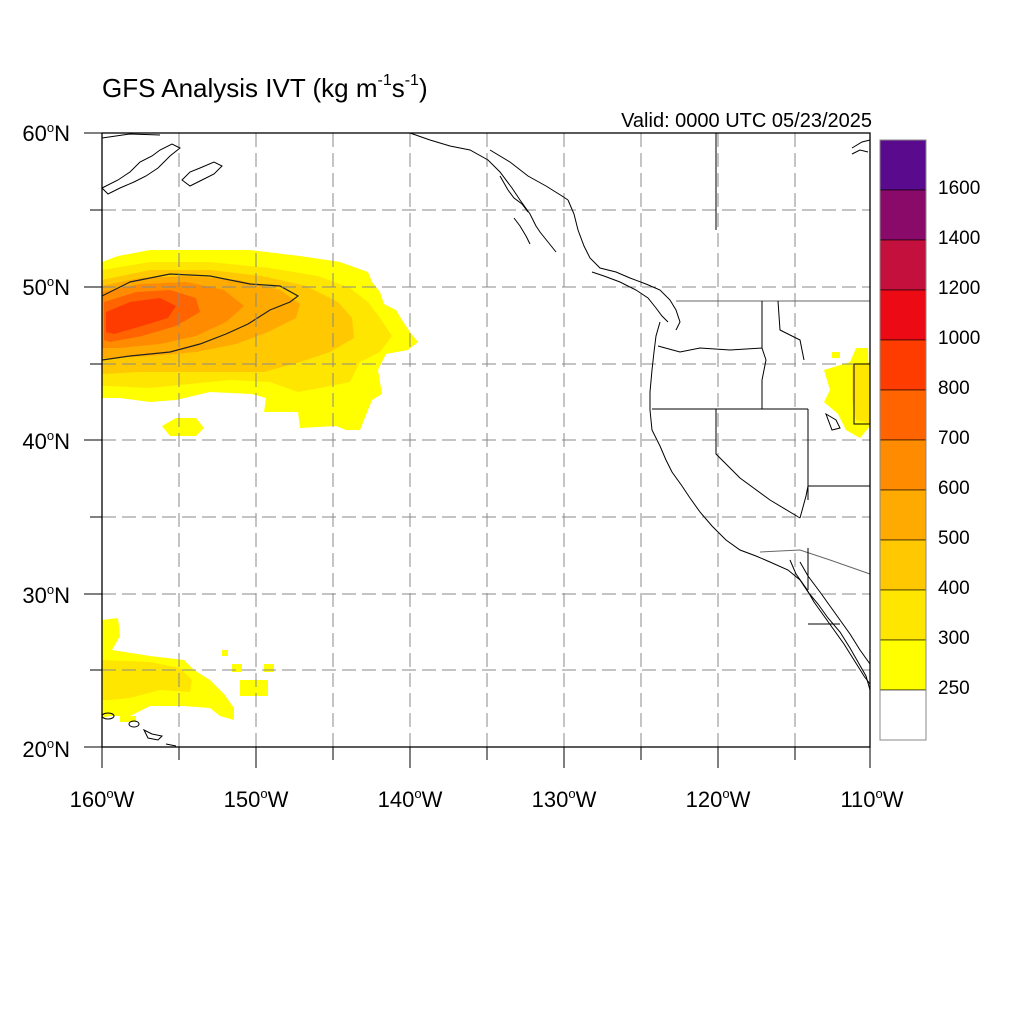  What do you see at coordinates (959, 238) in the screenshot?
I see `colorbar-label: 1400` at bounding box center [959, 238].